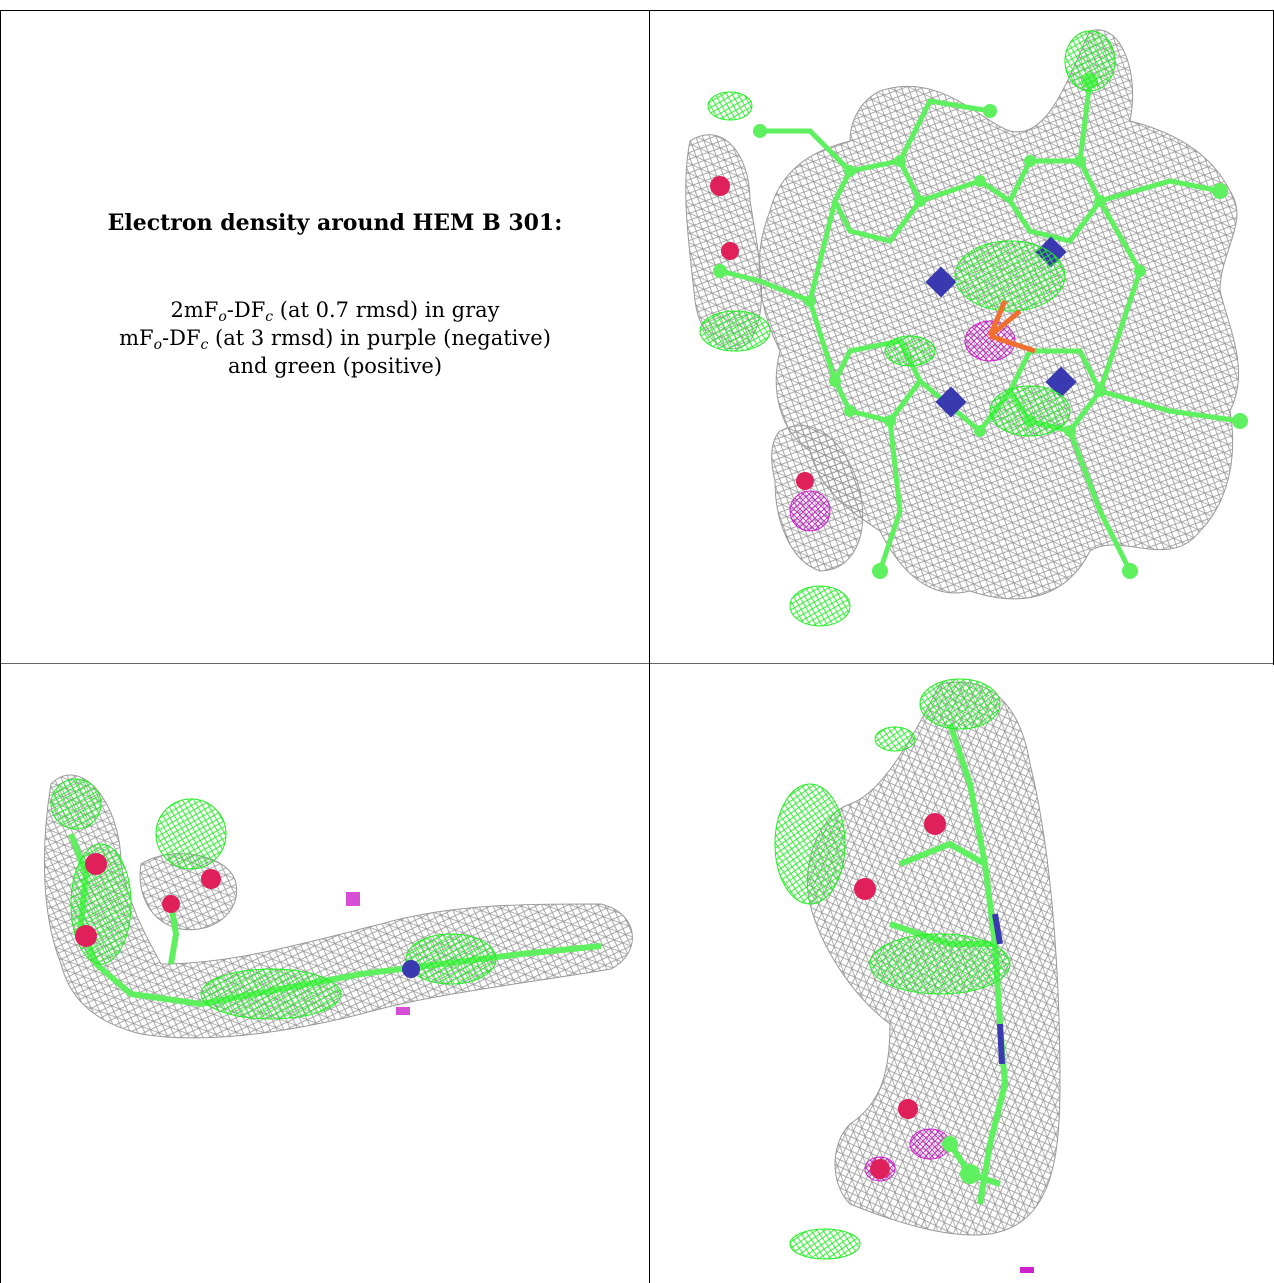  Describe the element at coordinates (335, 223) in the screenshot. I see `caption-title: Electron density around HEM B 301:` at that location.